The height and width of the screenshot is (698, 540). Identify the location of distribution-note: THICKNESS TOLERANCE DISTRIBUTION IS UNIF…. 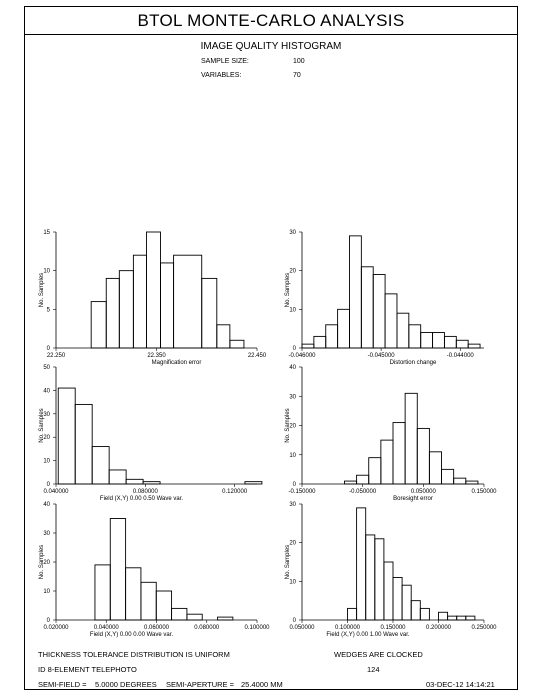
(134, 654).